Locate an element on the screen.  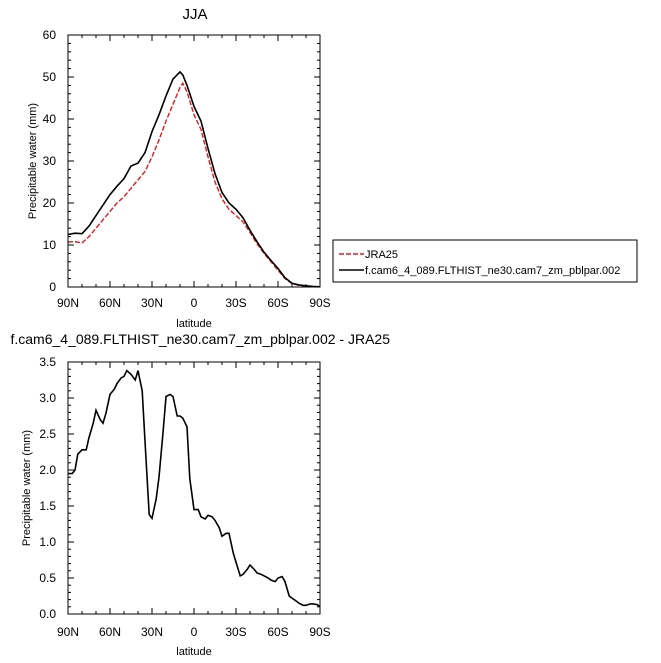
bottom-ytick-label-4: 2.0 is located at coordinates (47, 470).